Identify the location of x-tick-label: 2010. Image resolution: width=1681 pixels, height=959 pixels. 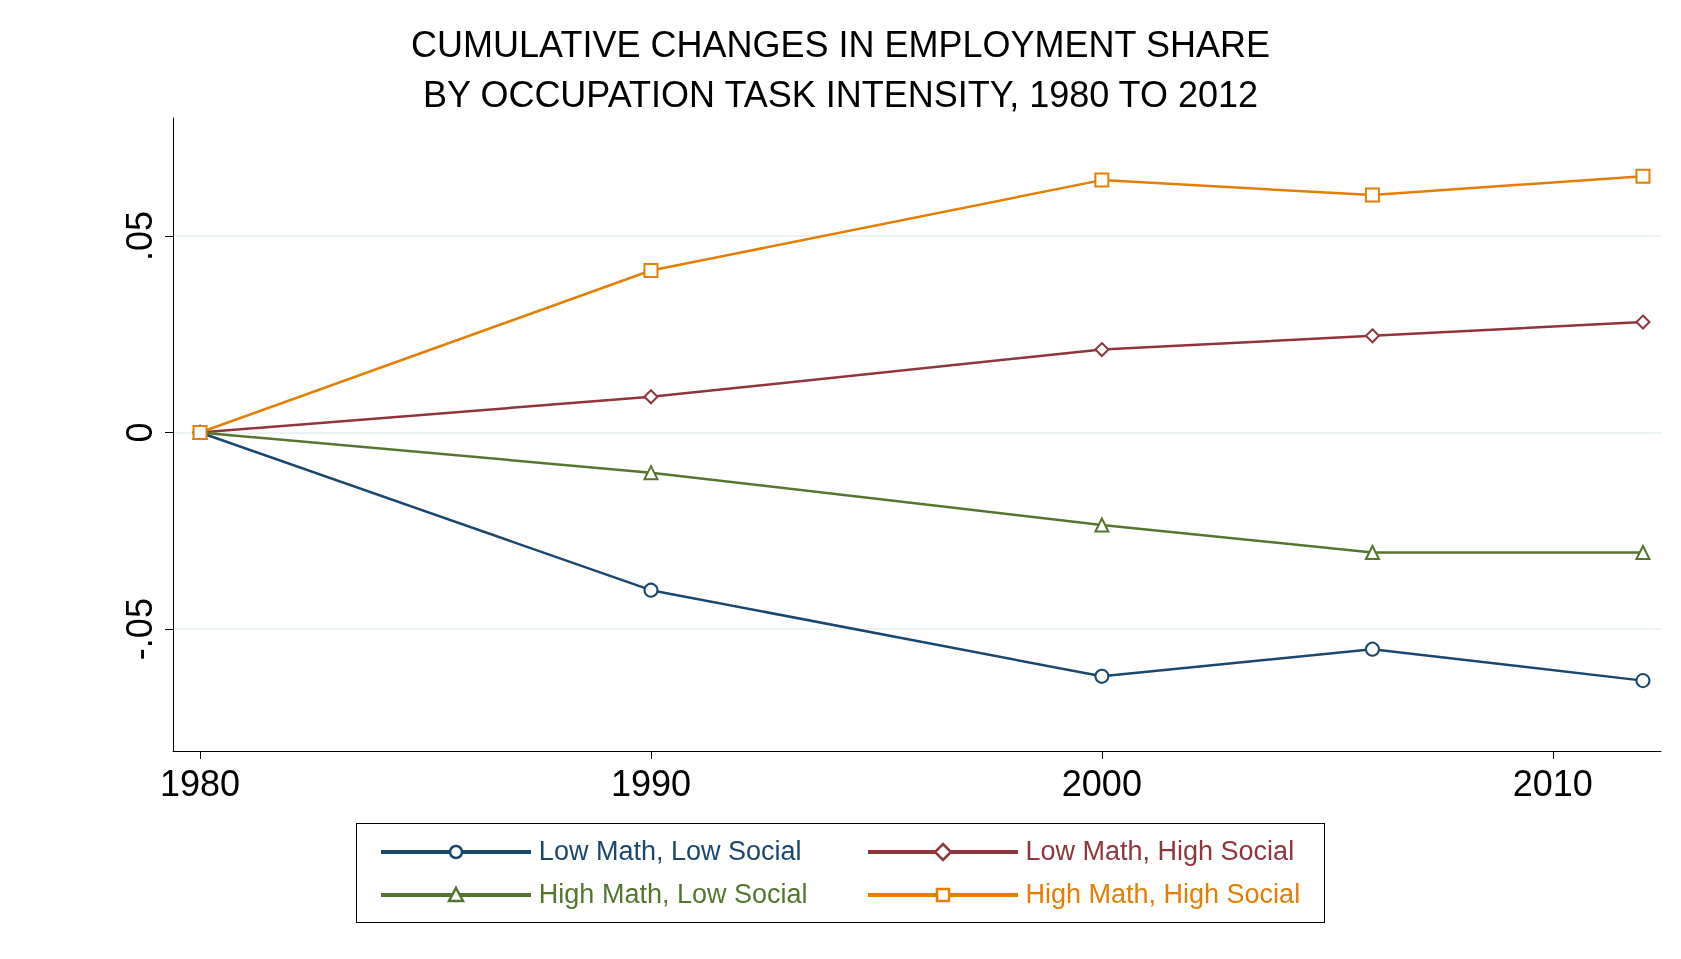
(1552, 783).